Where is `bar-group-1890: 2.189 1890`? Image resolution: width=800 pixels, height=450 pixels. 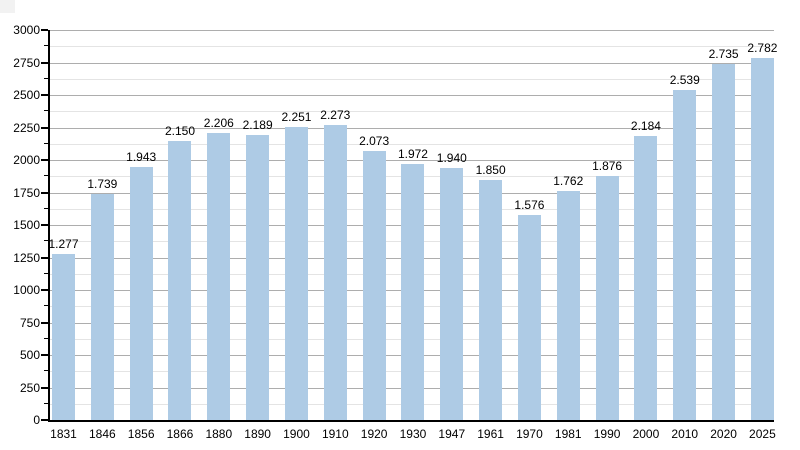
bar-group-1890: 2.189 1890 is located at coordinates (258, 235).